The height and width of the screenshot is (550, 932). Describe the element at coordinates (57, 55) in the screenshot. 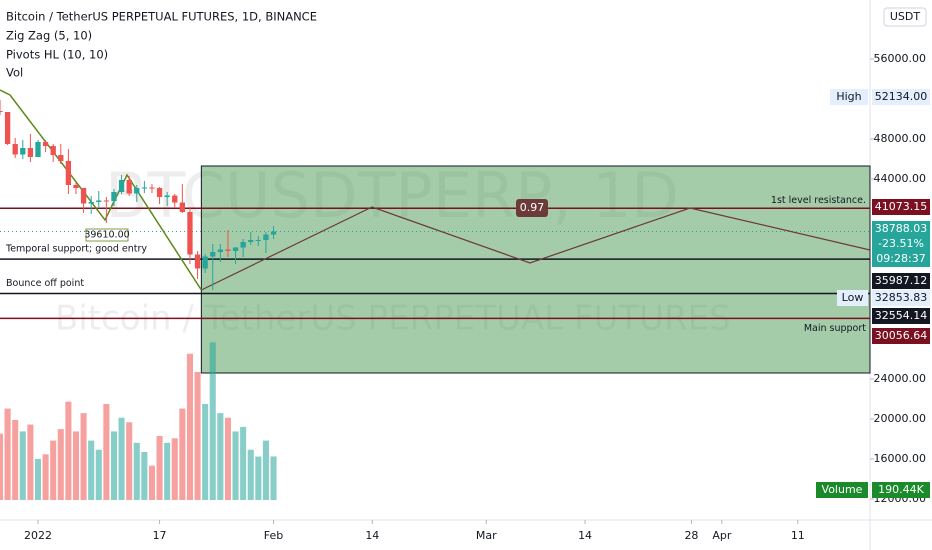

I see `indicator: Pivots HL (10, 10)` at that location.